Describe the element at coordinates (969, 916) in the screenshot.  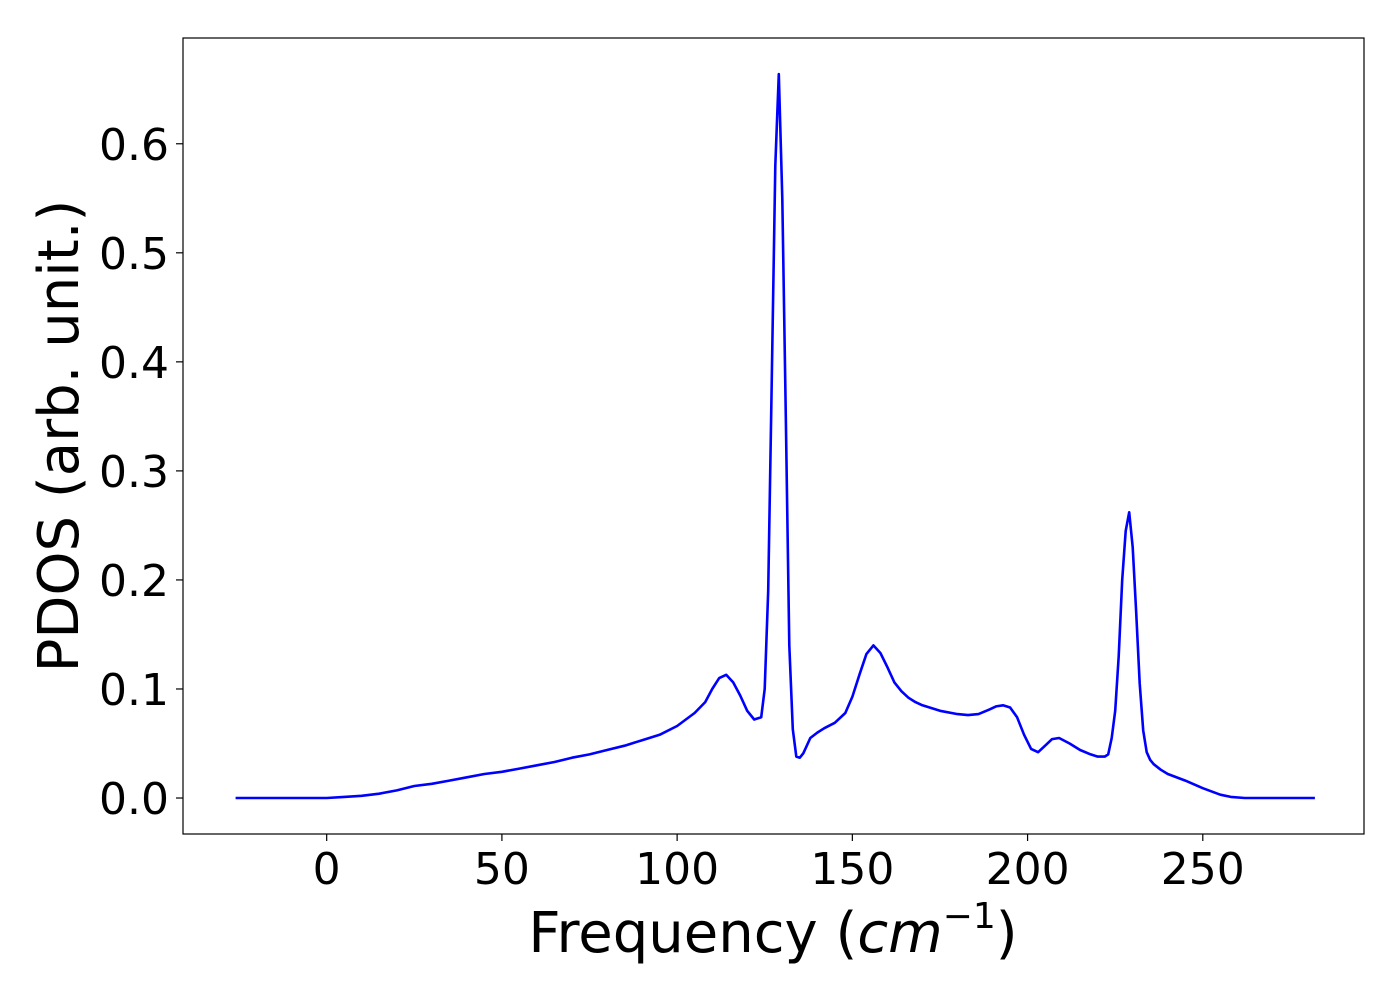
I see `x-axis-title-exponent: −1` at that location.